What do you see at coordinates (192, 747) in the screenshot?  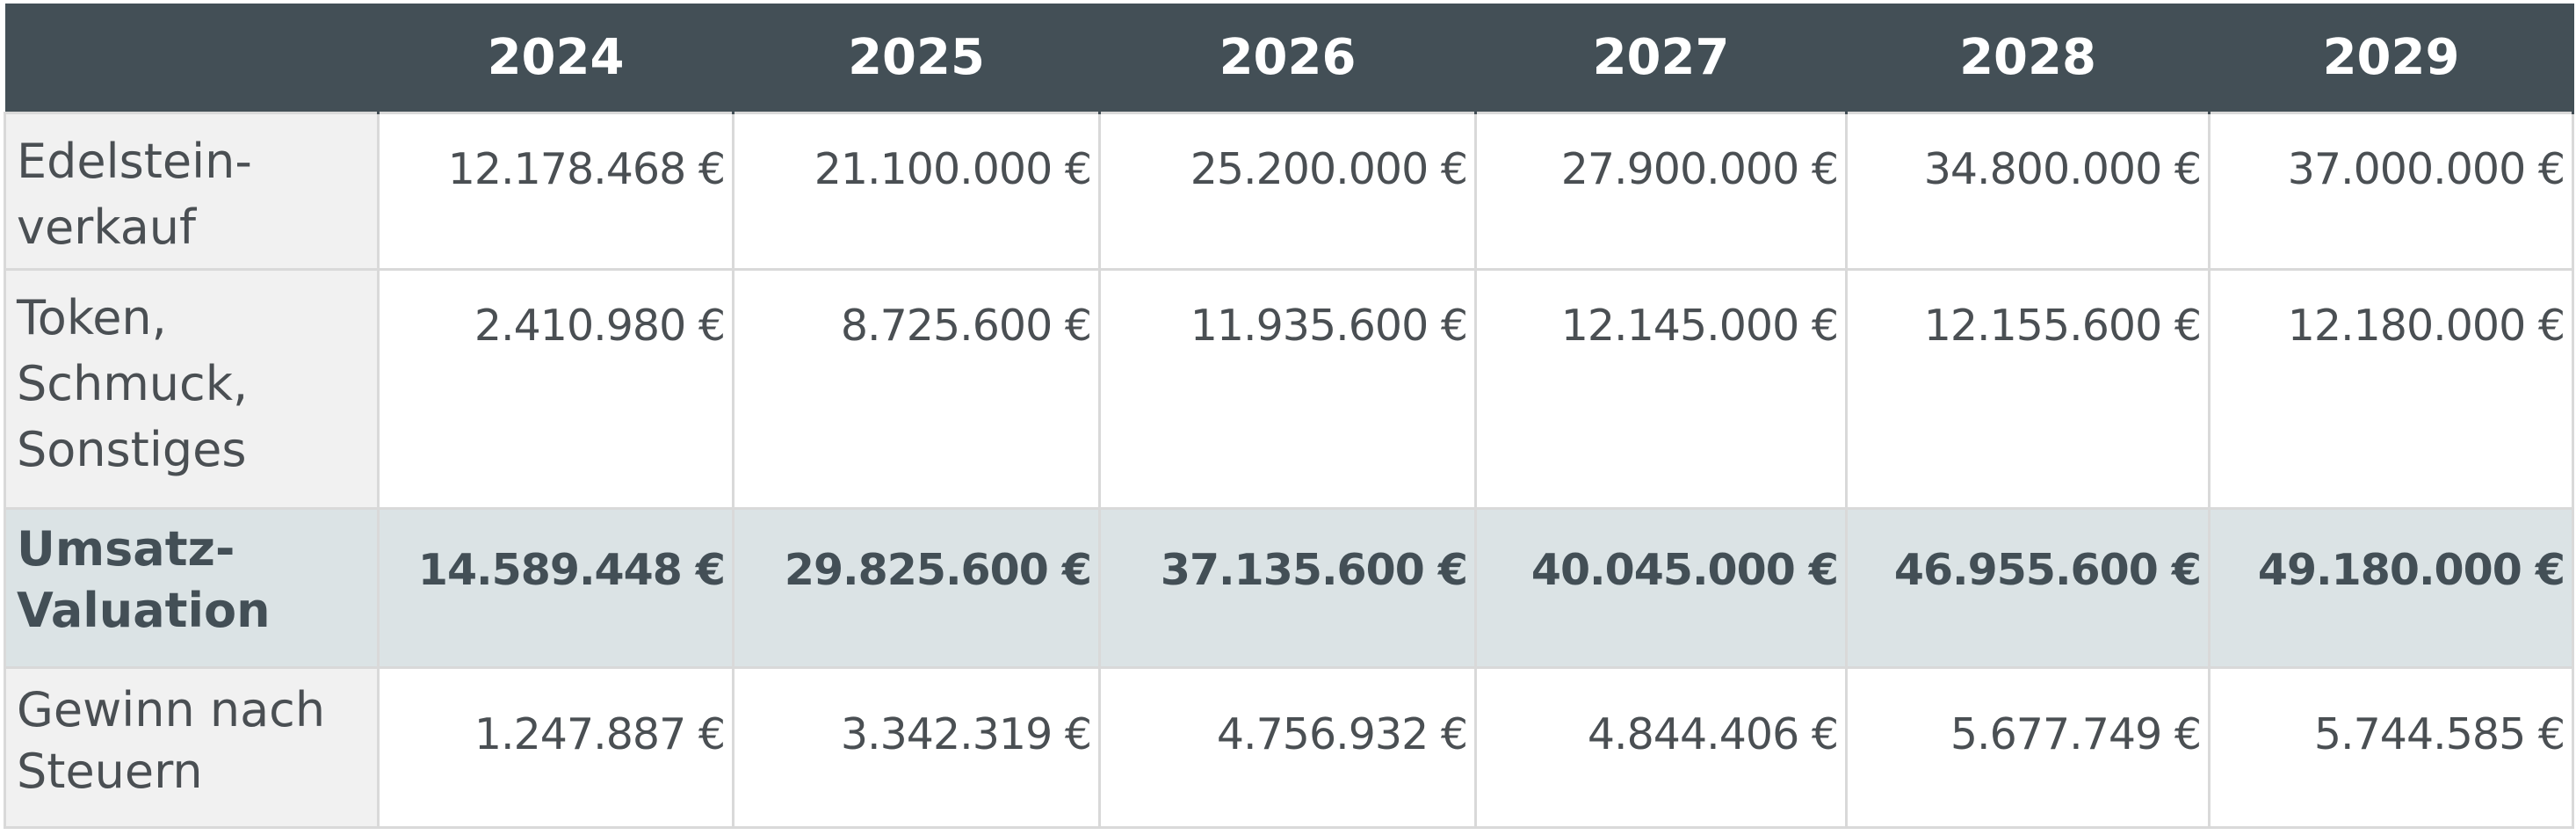 I see `row-label: Gewinn nach Steuern` at bounding box center [192, 747].